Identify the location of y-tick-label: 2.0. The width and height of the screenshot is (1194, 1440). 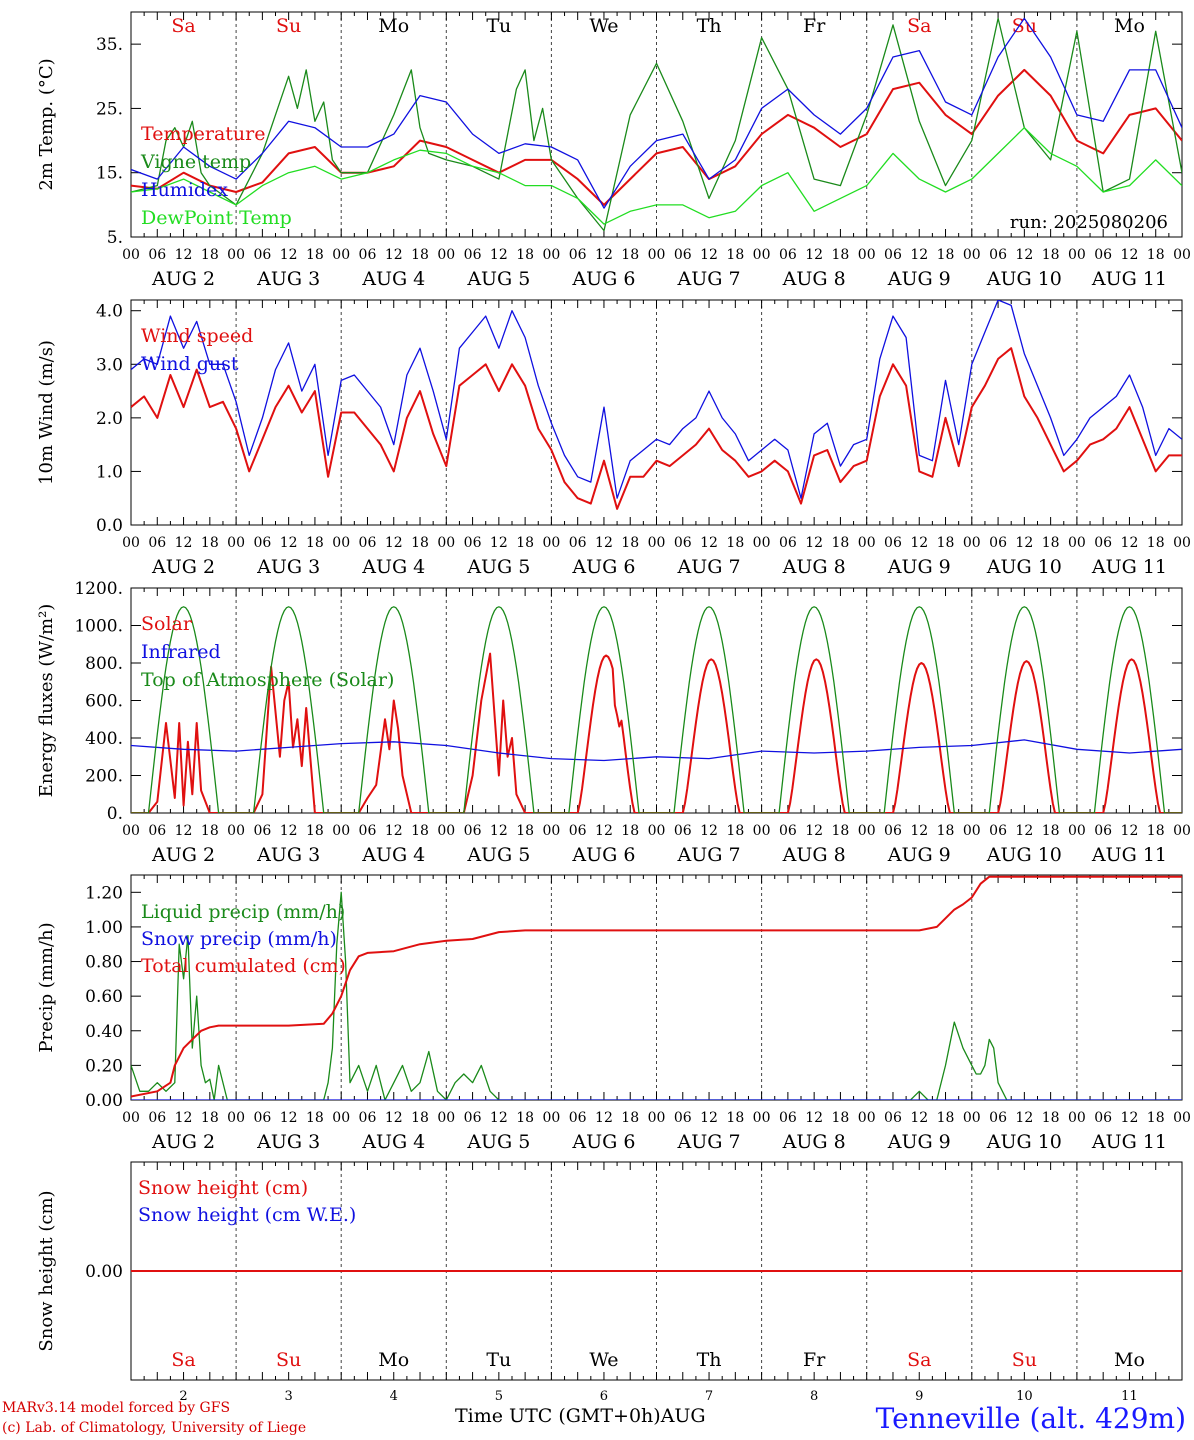
(109, 419).